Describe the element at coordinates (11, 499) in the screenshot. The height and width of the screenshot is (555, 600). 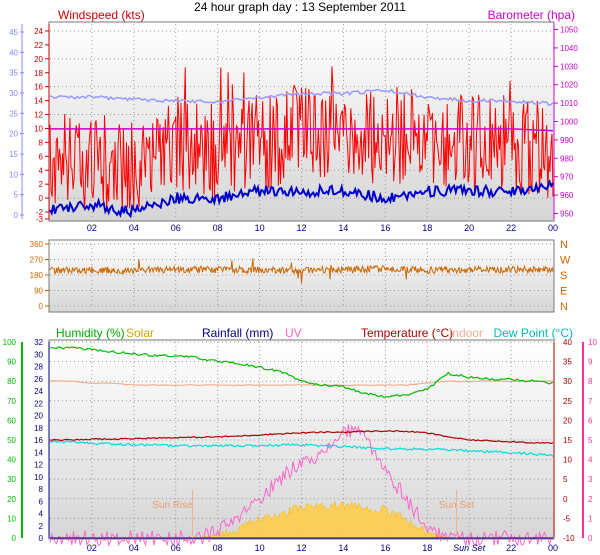
I see `humidity-tick-label: 20` at that location.